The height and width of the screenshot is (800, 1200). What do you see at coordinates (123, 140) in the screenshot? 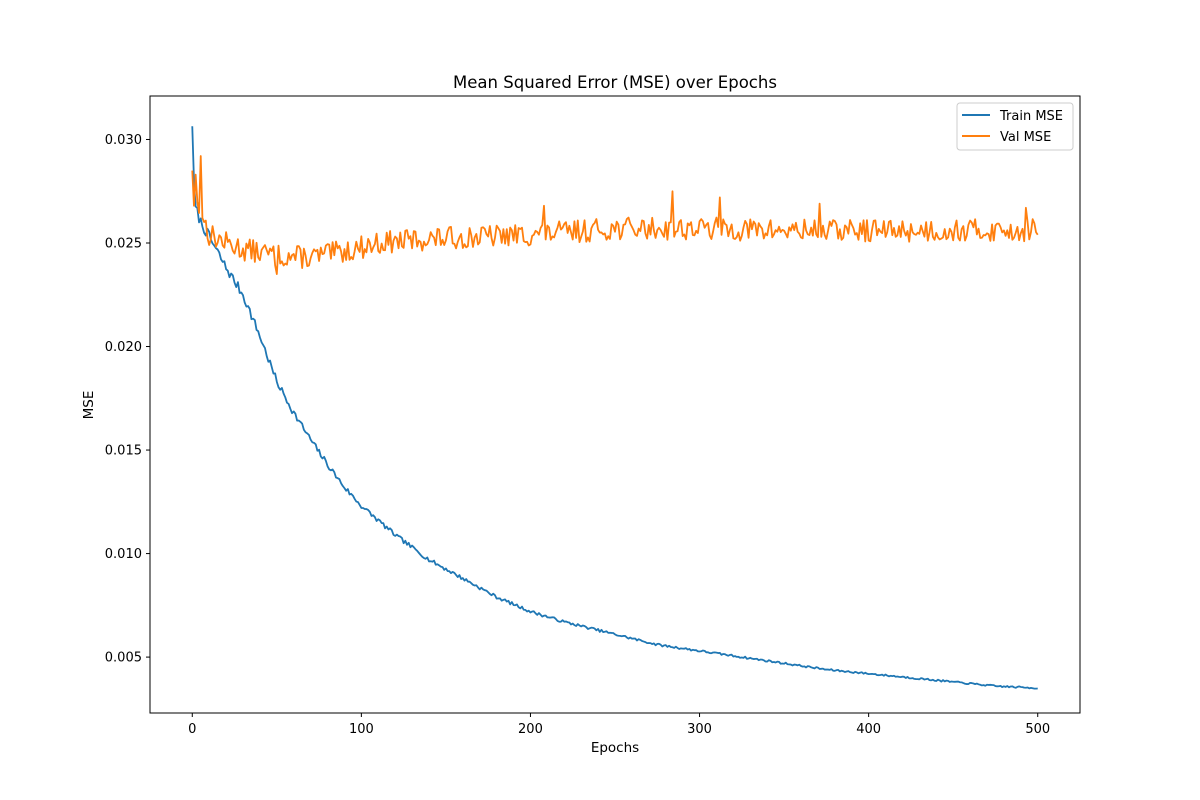
I see `y-tick-label: 0.030` at bounding box center [123, 140].